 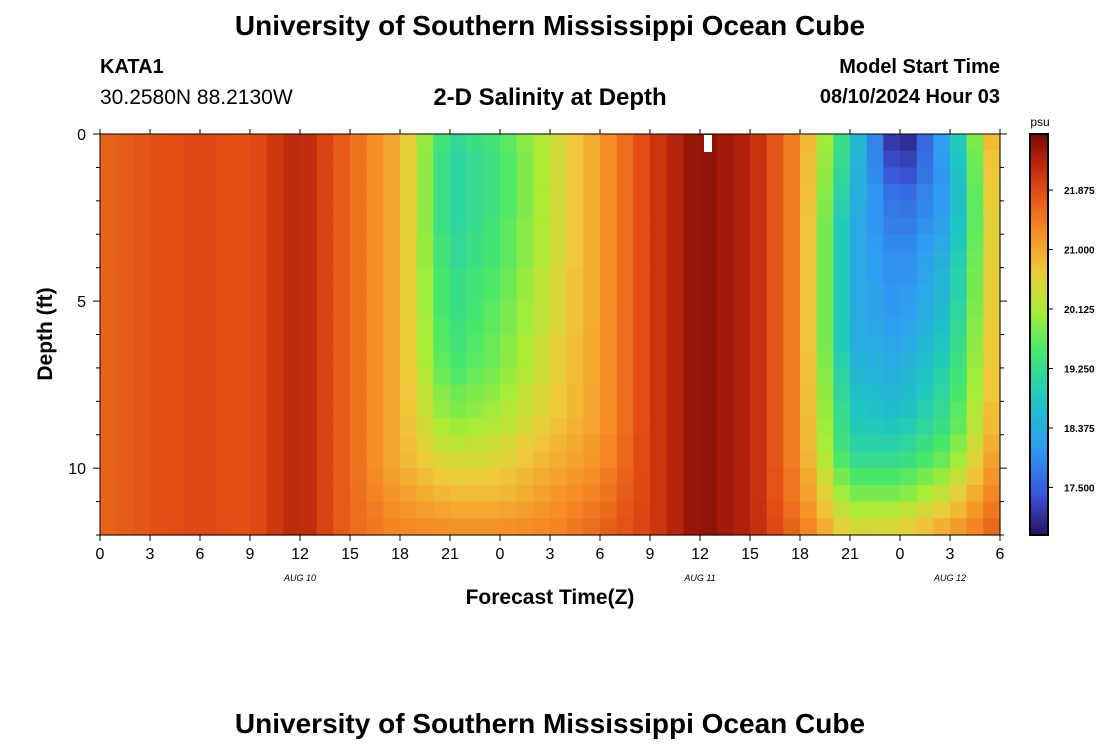 I want to click on y-tick-label: 10, so click(x=77, y=469).